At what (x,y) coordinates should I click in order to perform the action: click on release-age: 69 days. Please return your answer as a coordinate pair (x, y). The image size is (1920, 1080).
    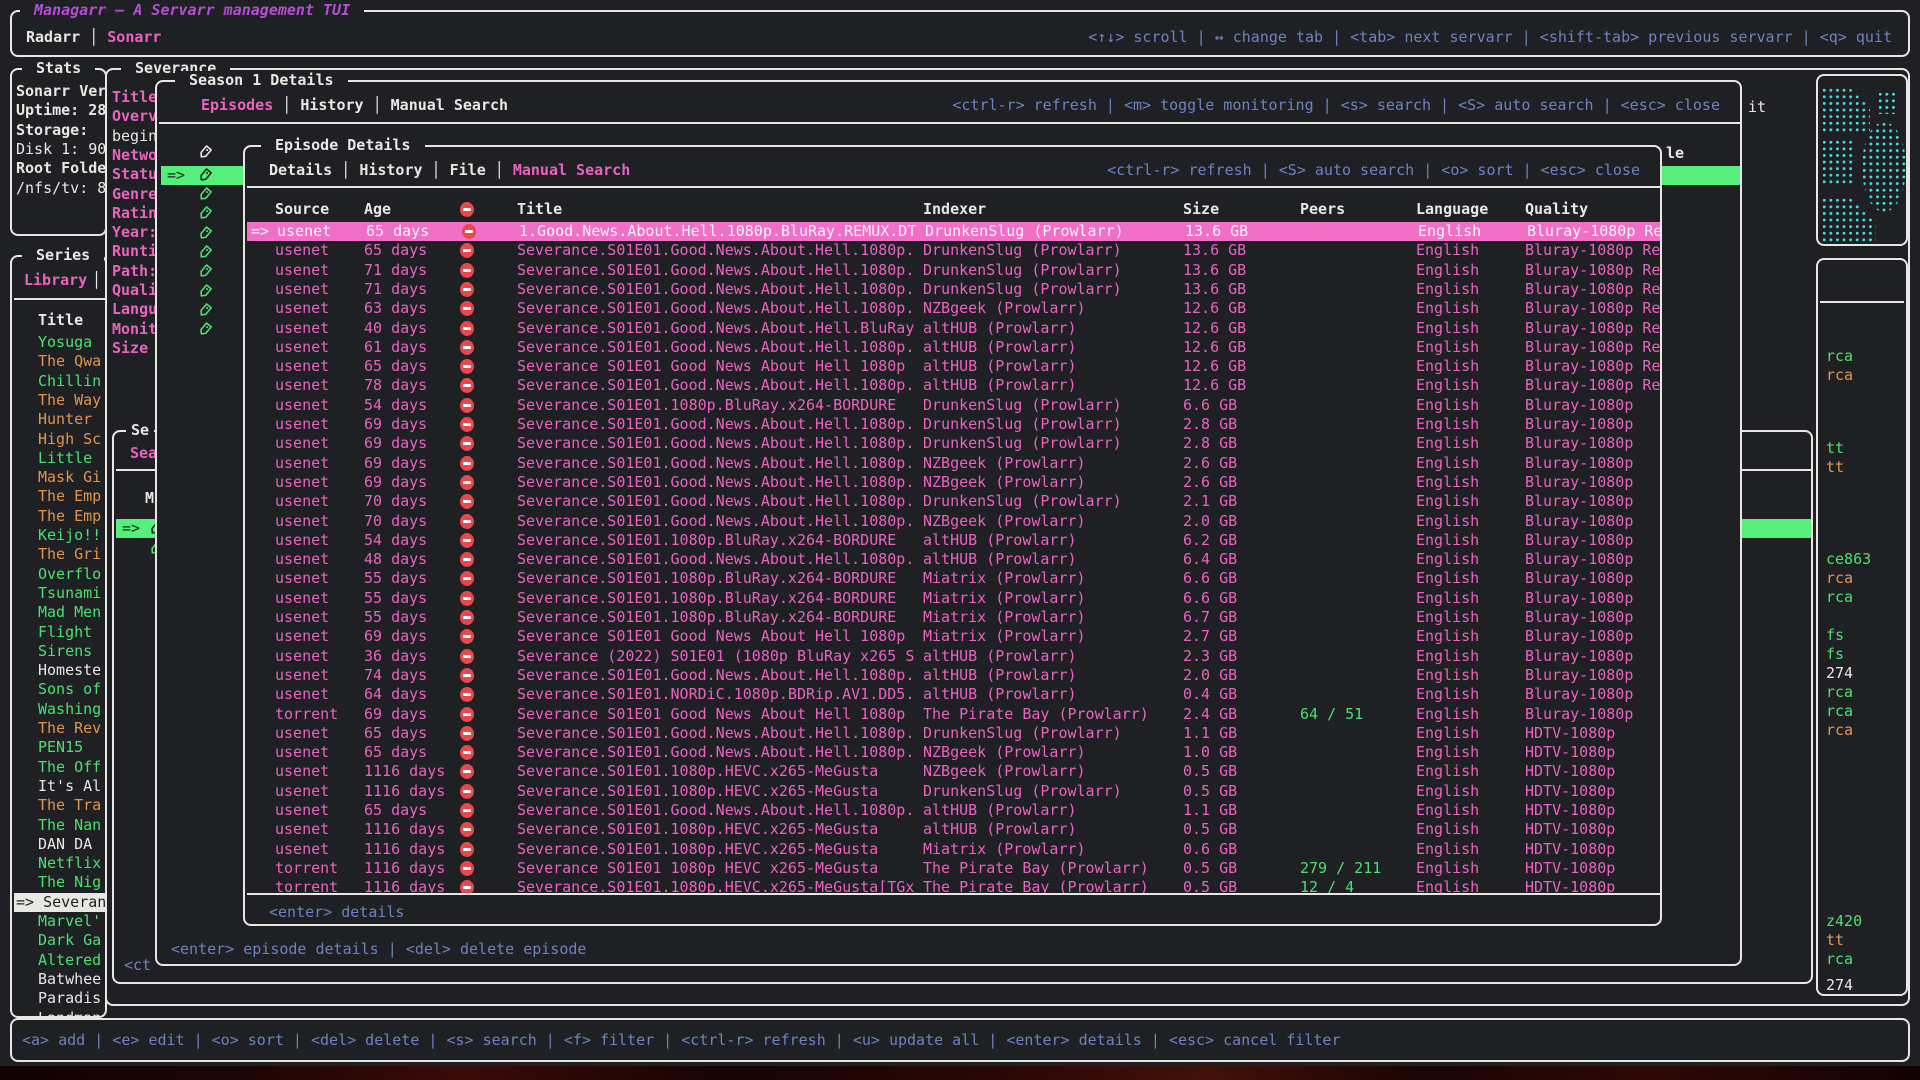
    Looking at the image, I should click on (396, 713).